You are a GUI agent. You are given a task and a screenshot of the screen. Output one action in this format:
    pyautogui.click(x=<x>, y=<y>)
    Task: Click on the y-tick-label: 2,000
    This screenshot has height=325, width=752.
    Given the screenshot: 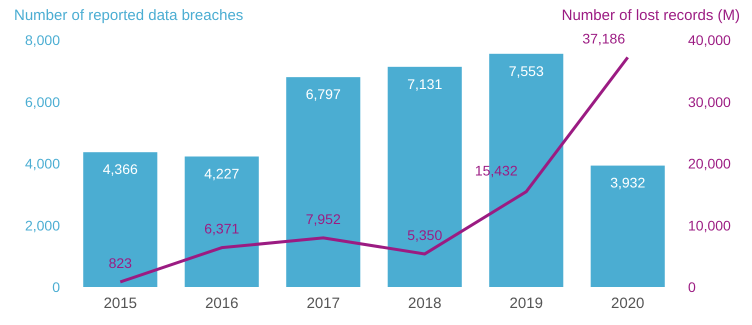 What is the action you would take?
    pyautogui.click(x=42, y=225)
    